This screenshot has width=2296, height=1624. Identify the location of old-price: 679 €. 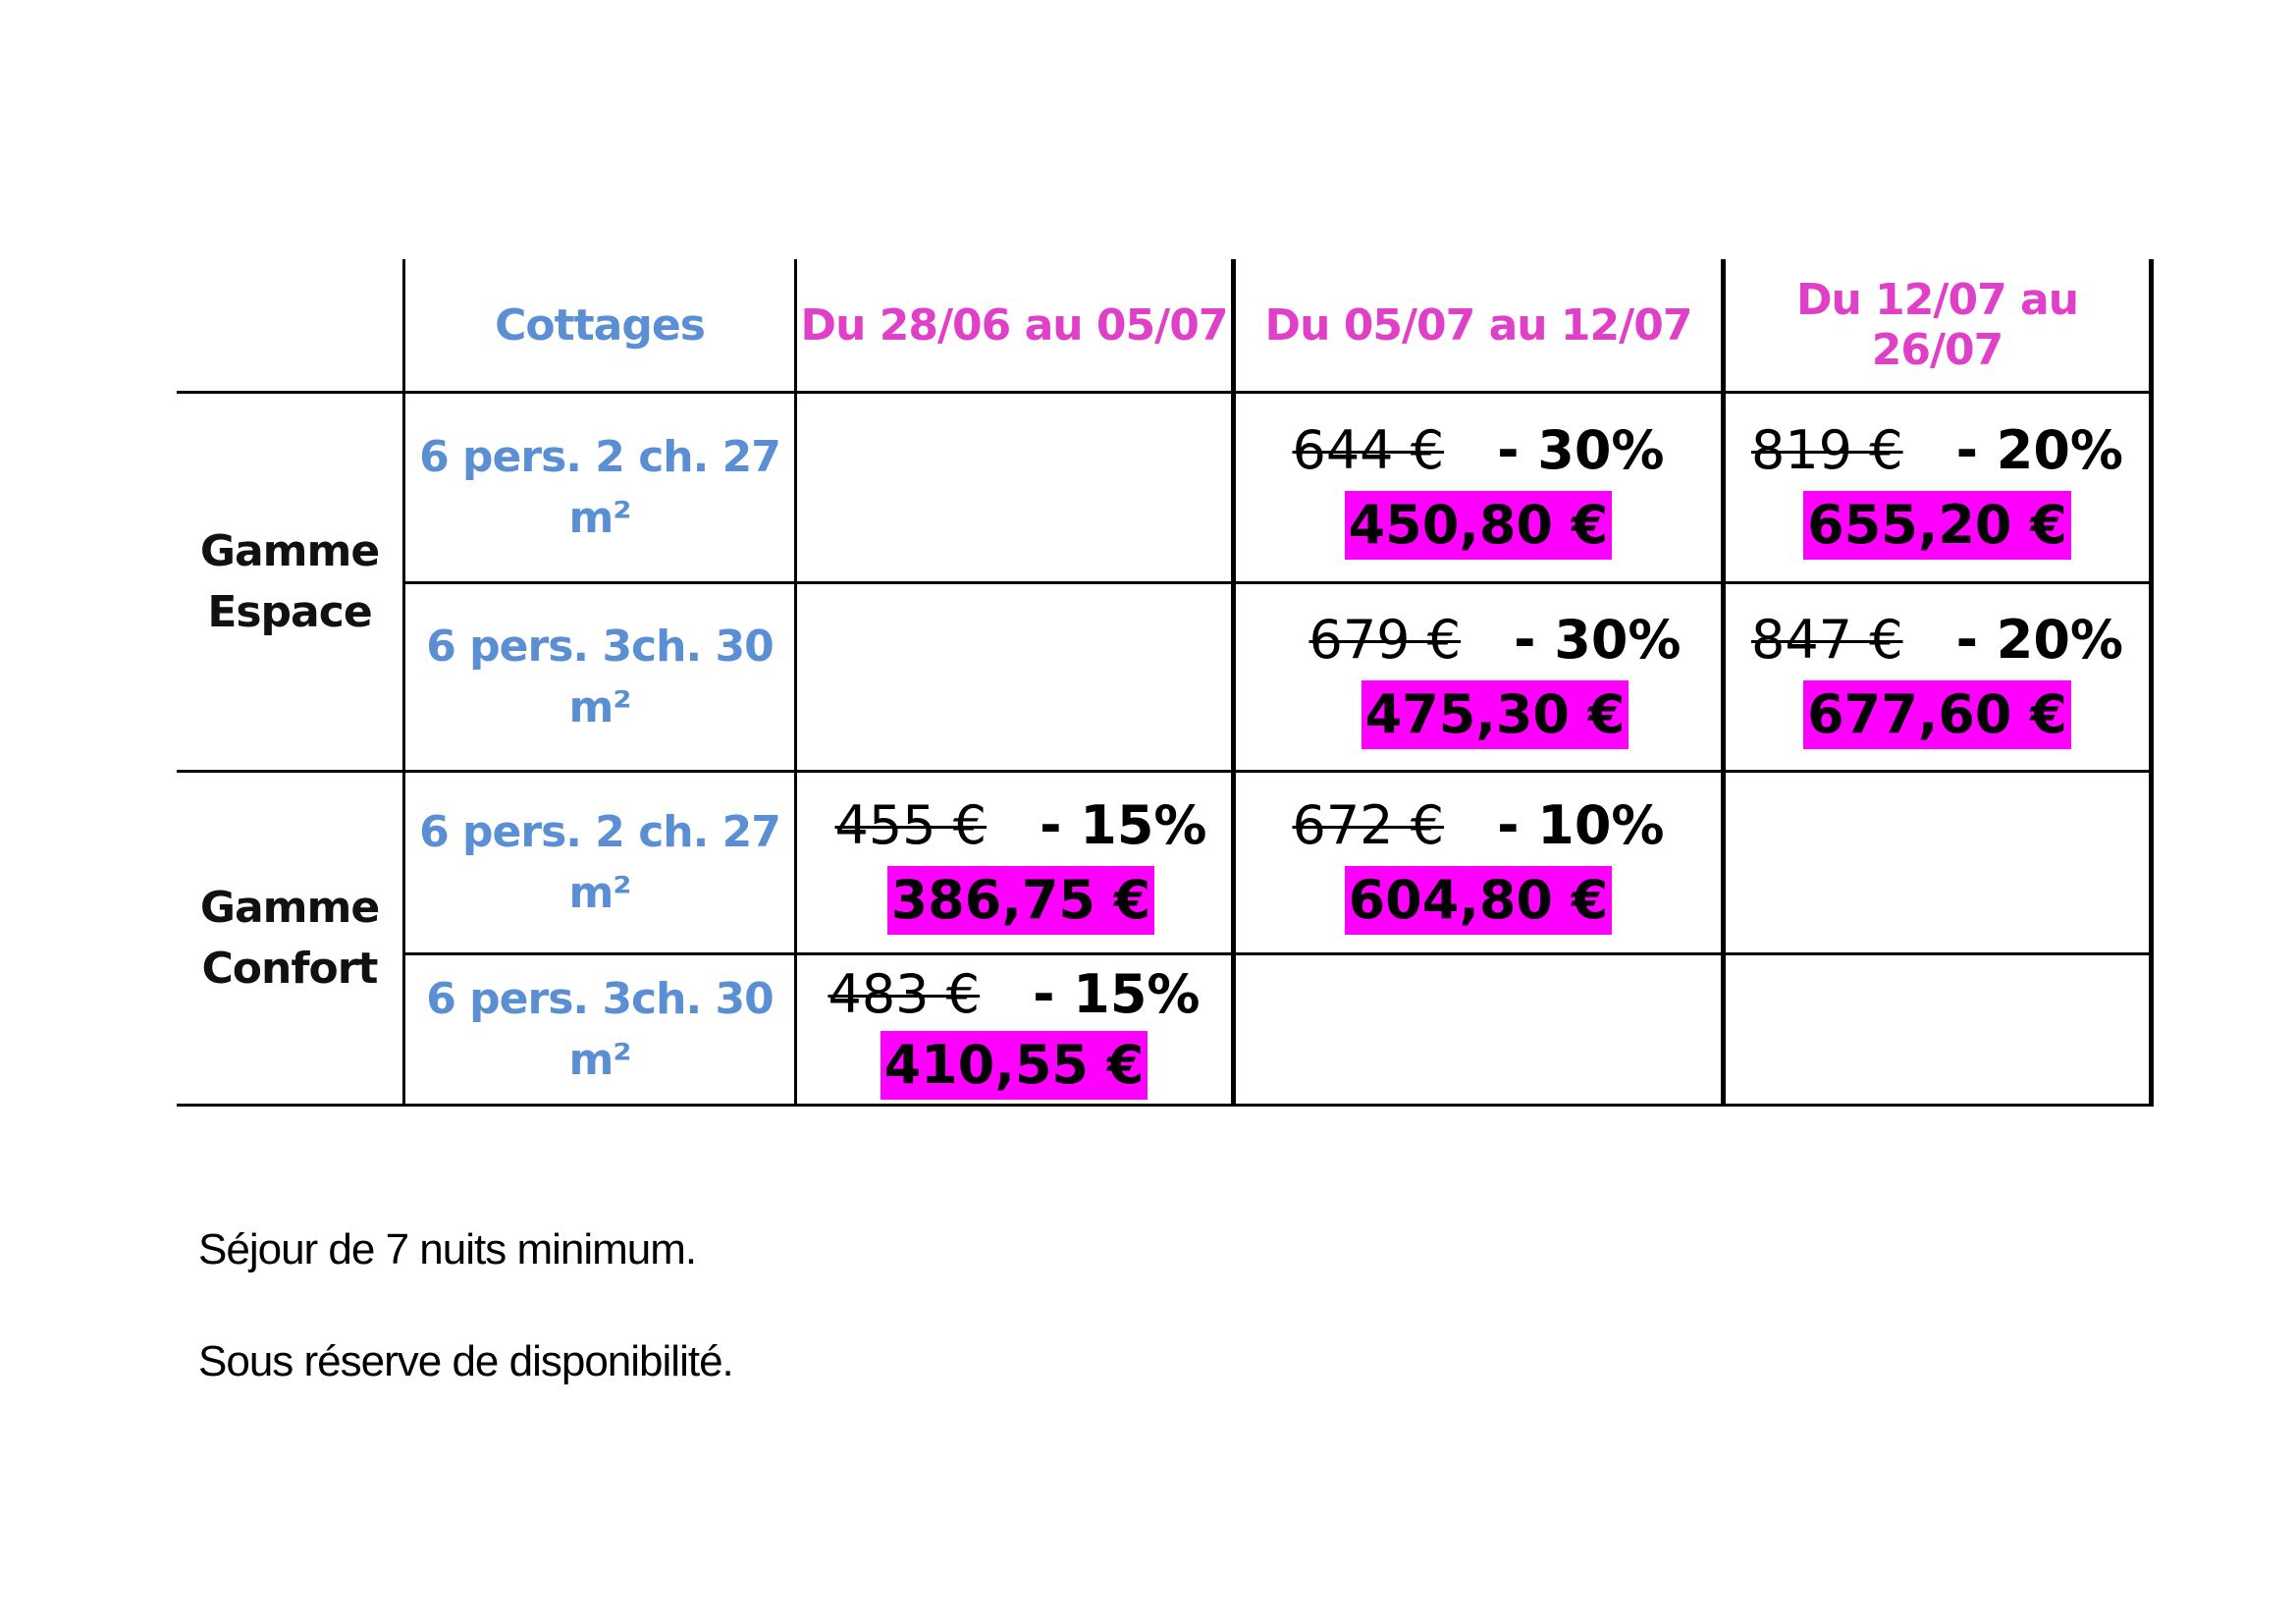
(1385, 639).